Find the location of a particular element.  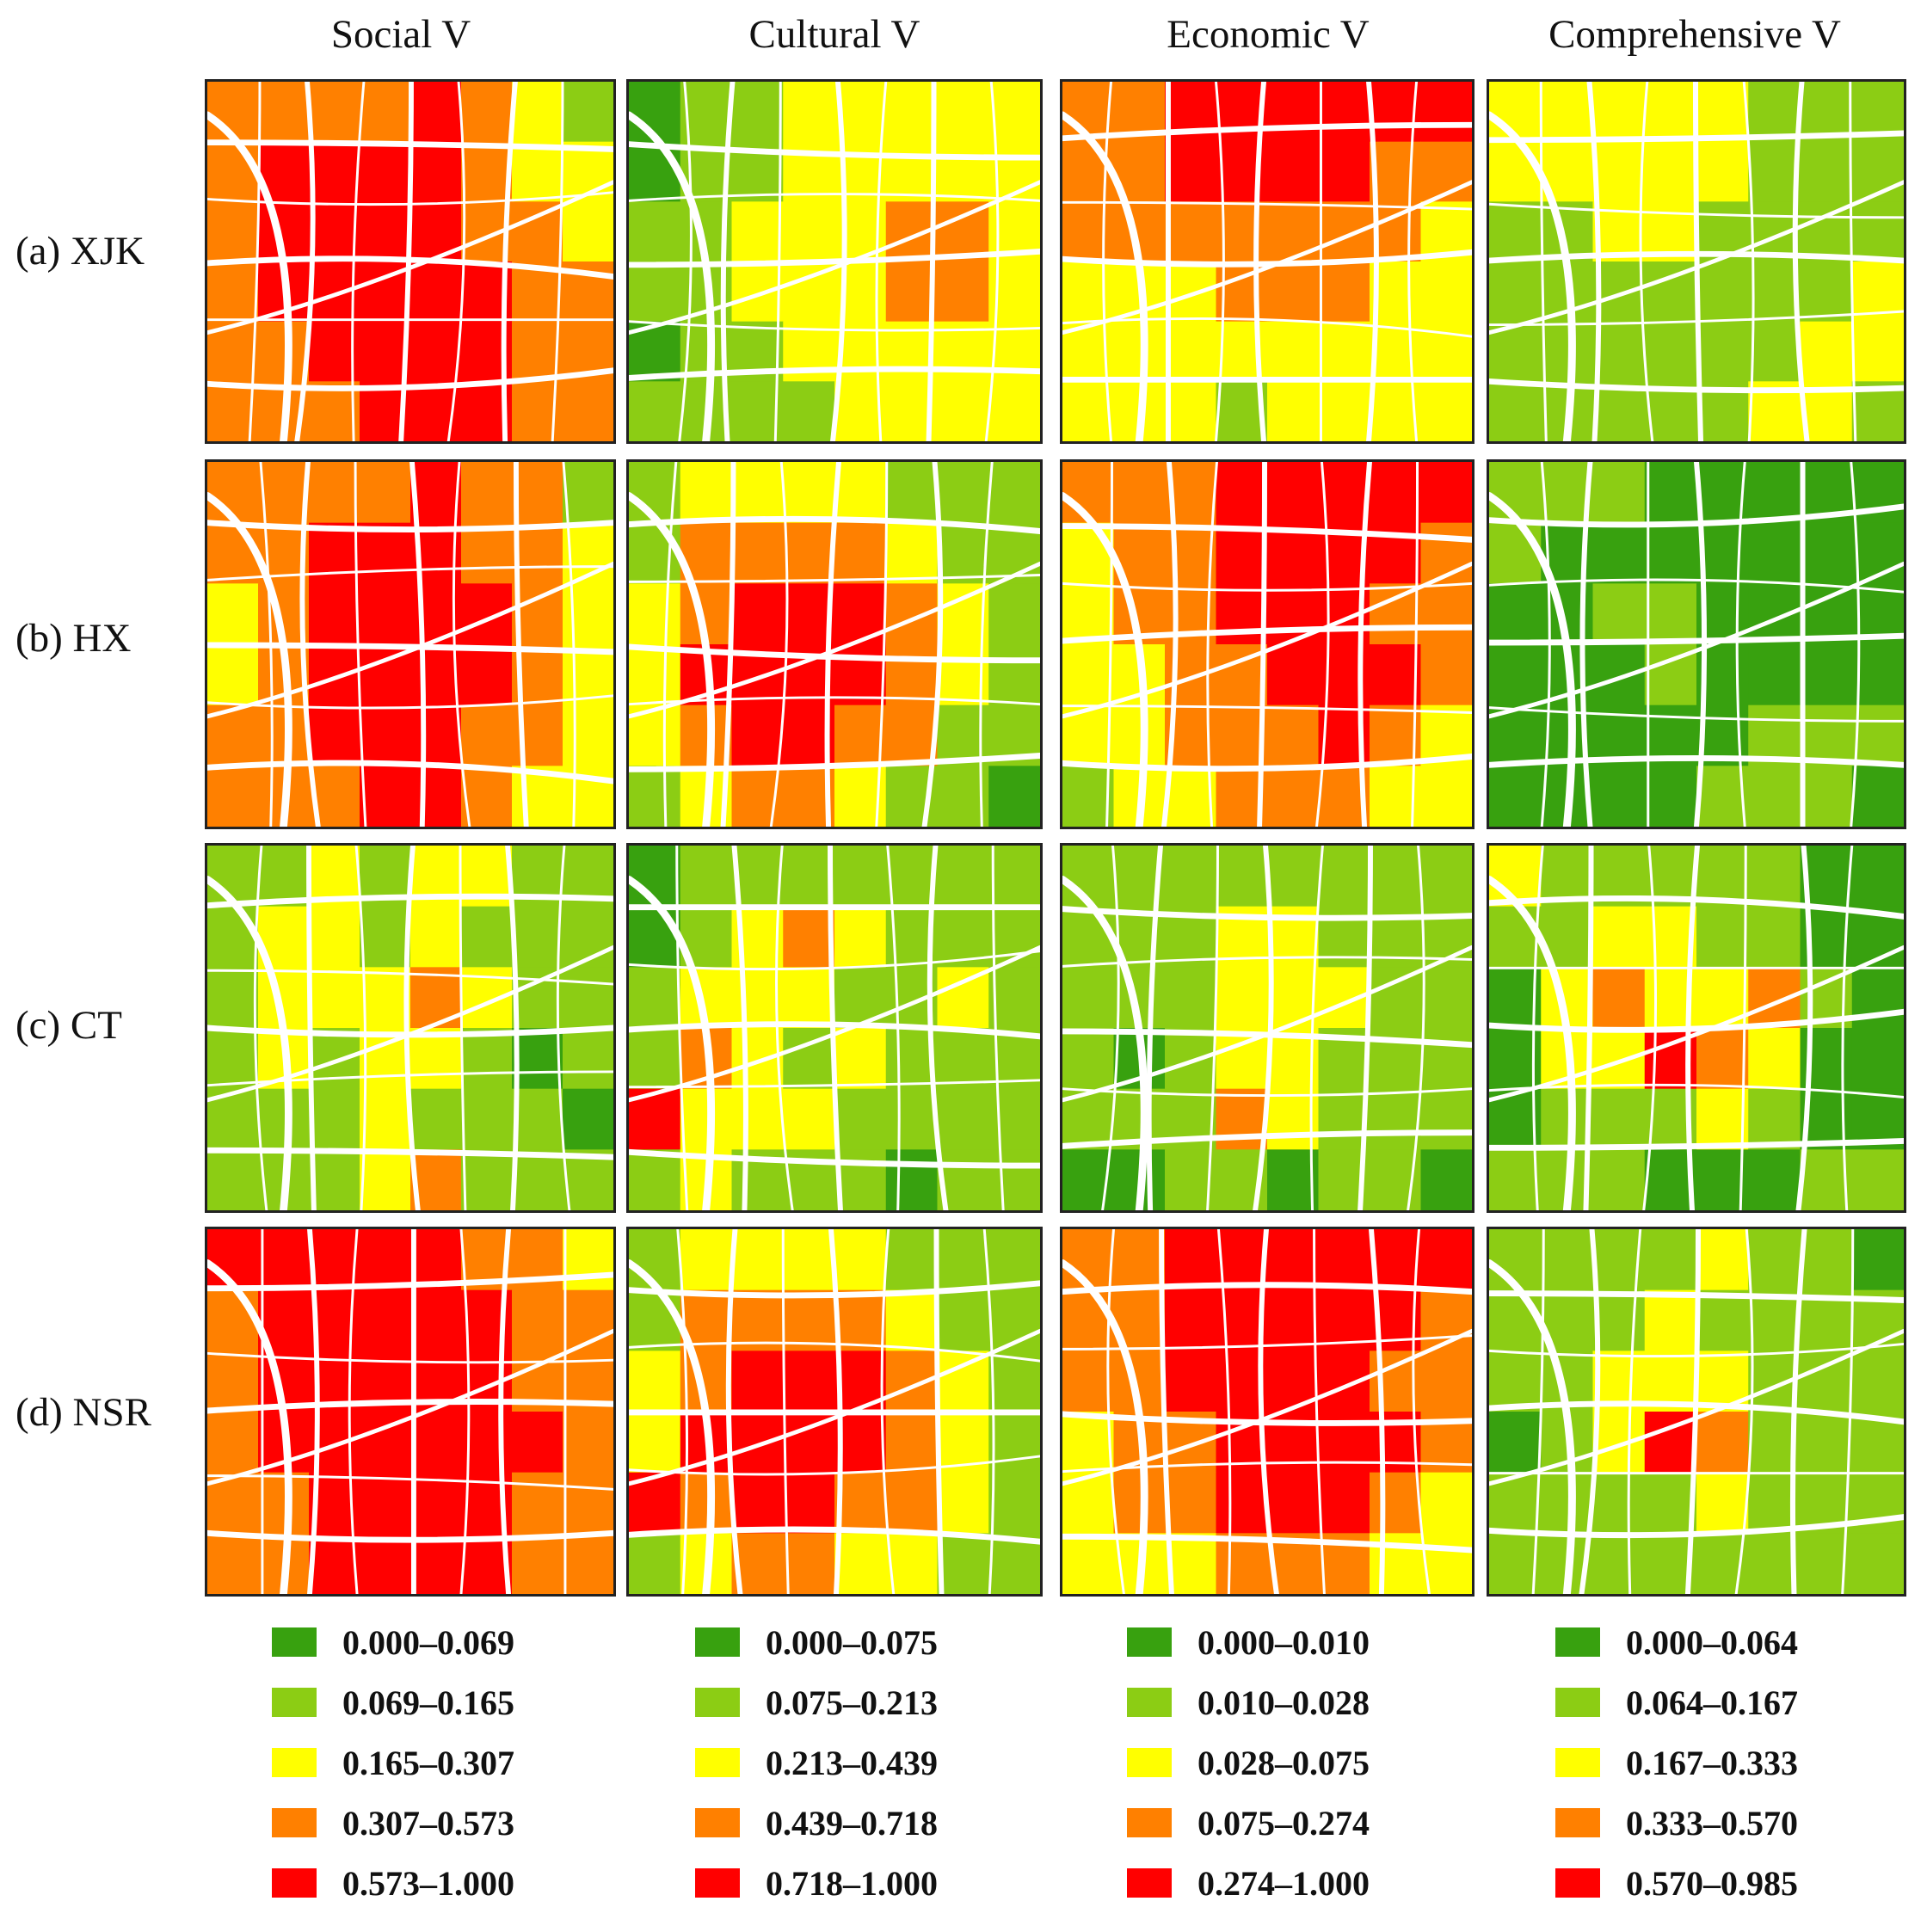

column-title-comprehensive: Comprehensive V is located at coordinates (1695, 34).